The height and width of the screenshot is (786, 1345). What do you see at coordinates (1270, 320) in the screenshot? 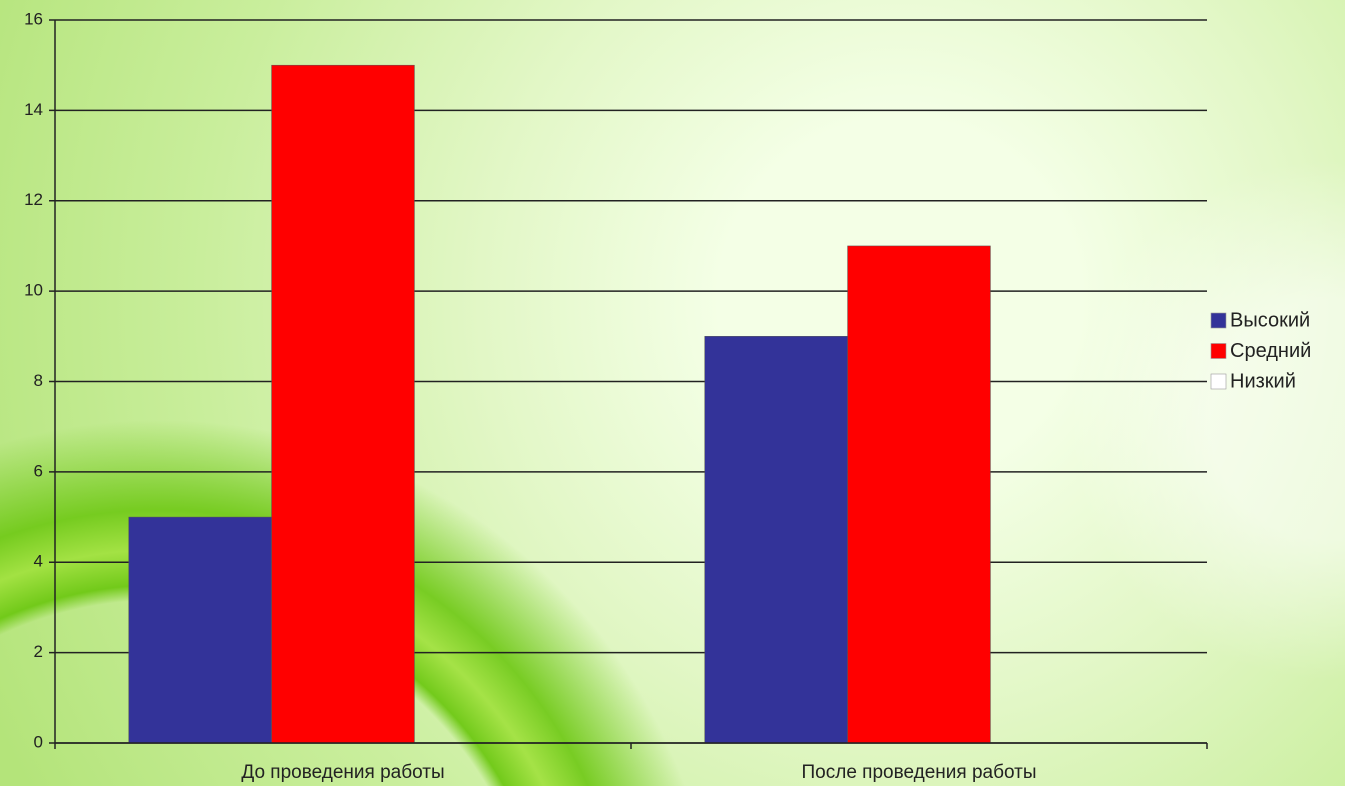
I see `legend-label: Высокий` at bounding box center [1270, 320].